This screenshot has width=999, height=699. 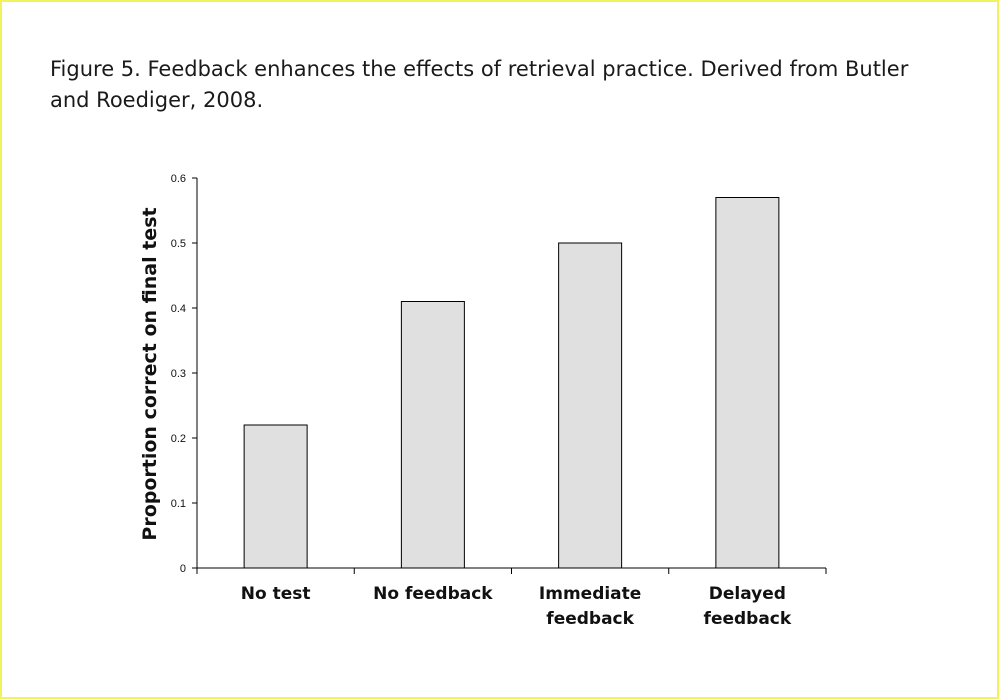 What do you see at coordinates (178, 179) in the screenshot?
I see `y-tick-label: 0.6` at bounding box center [178, 179].